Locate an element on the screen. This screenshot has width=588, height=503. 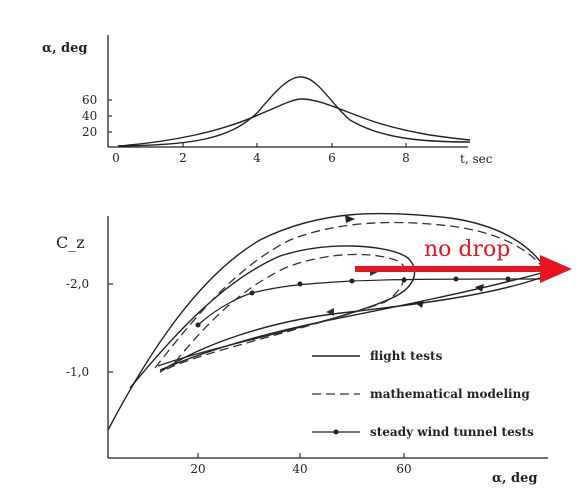
no-drop-arrow-head is located at coordinates (556, 269).